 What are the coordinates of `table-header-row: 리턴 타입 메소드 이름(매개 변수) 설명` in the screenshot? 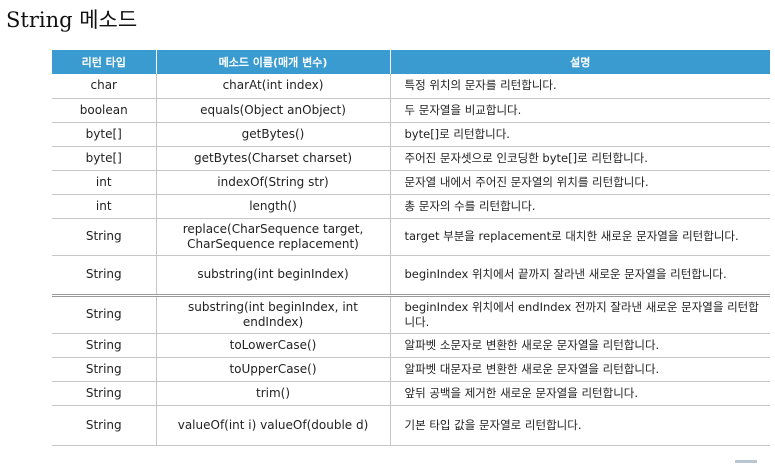 It's located at (411, 62).